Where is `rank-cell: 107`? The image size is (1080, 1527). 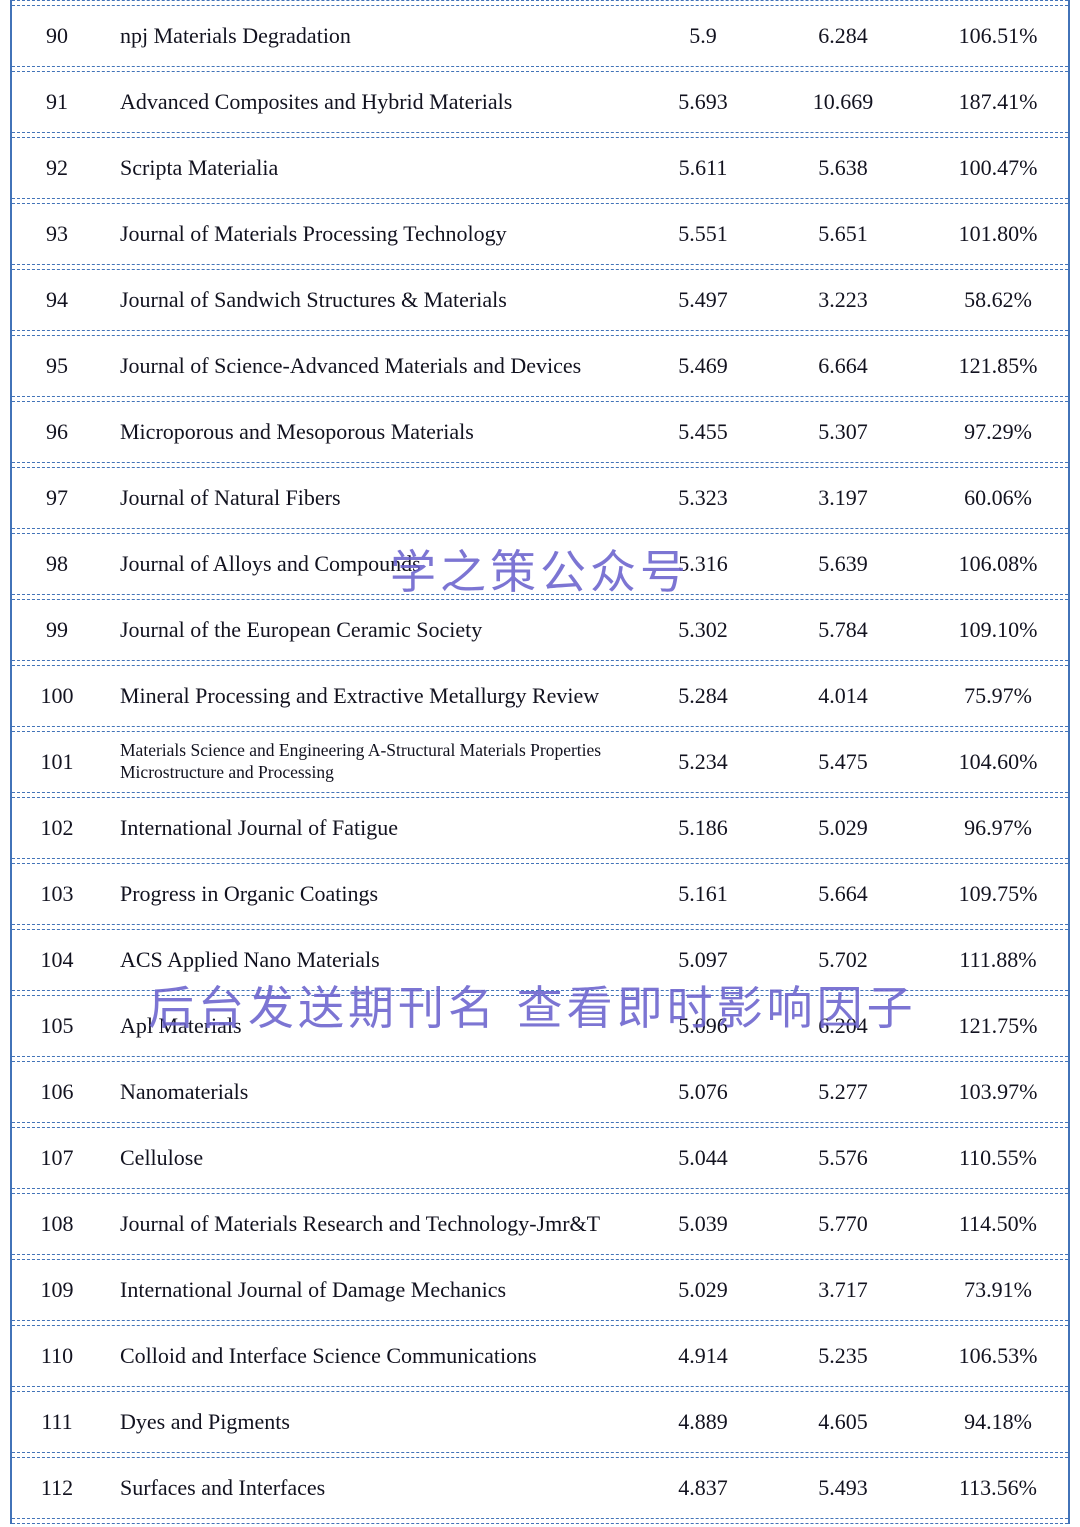 rank-cell: 107 is located at coordinates (57, 1158).